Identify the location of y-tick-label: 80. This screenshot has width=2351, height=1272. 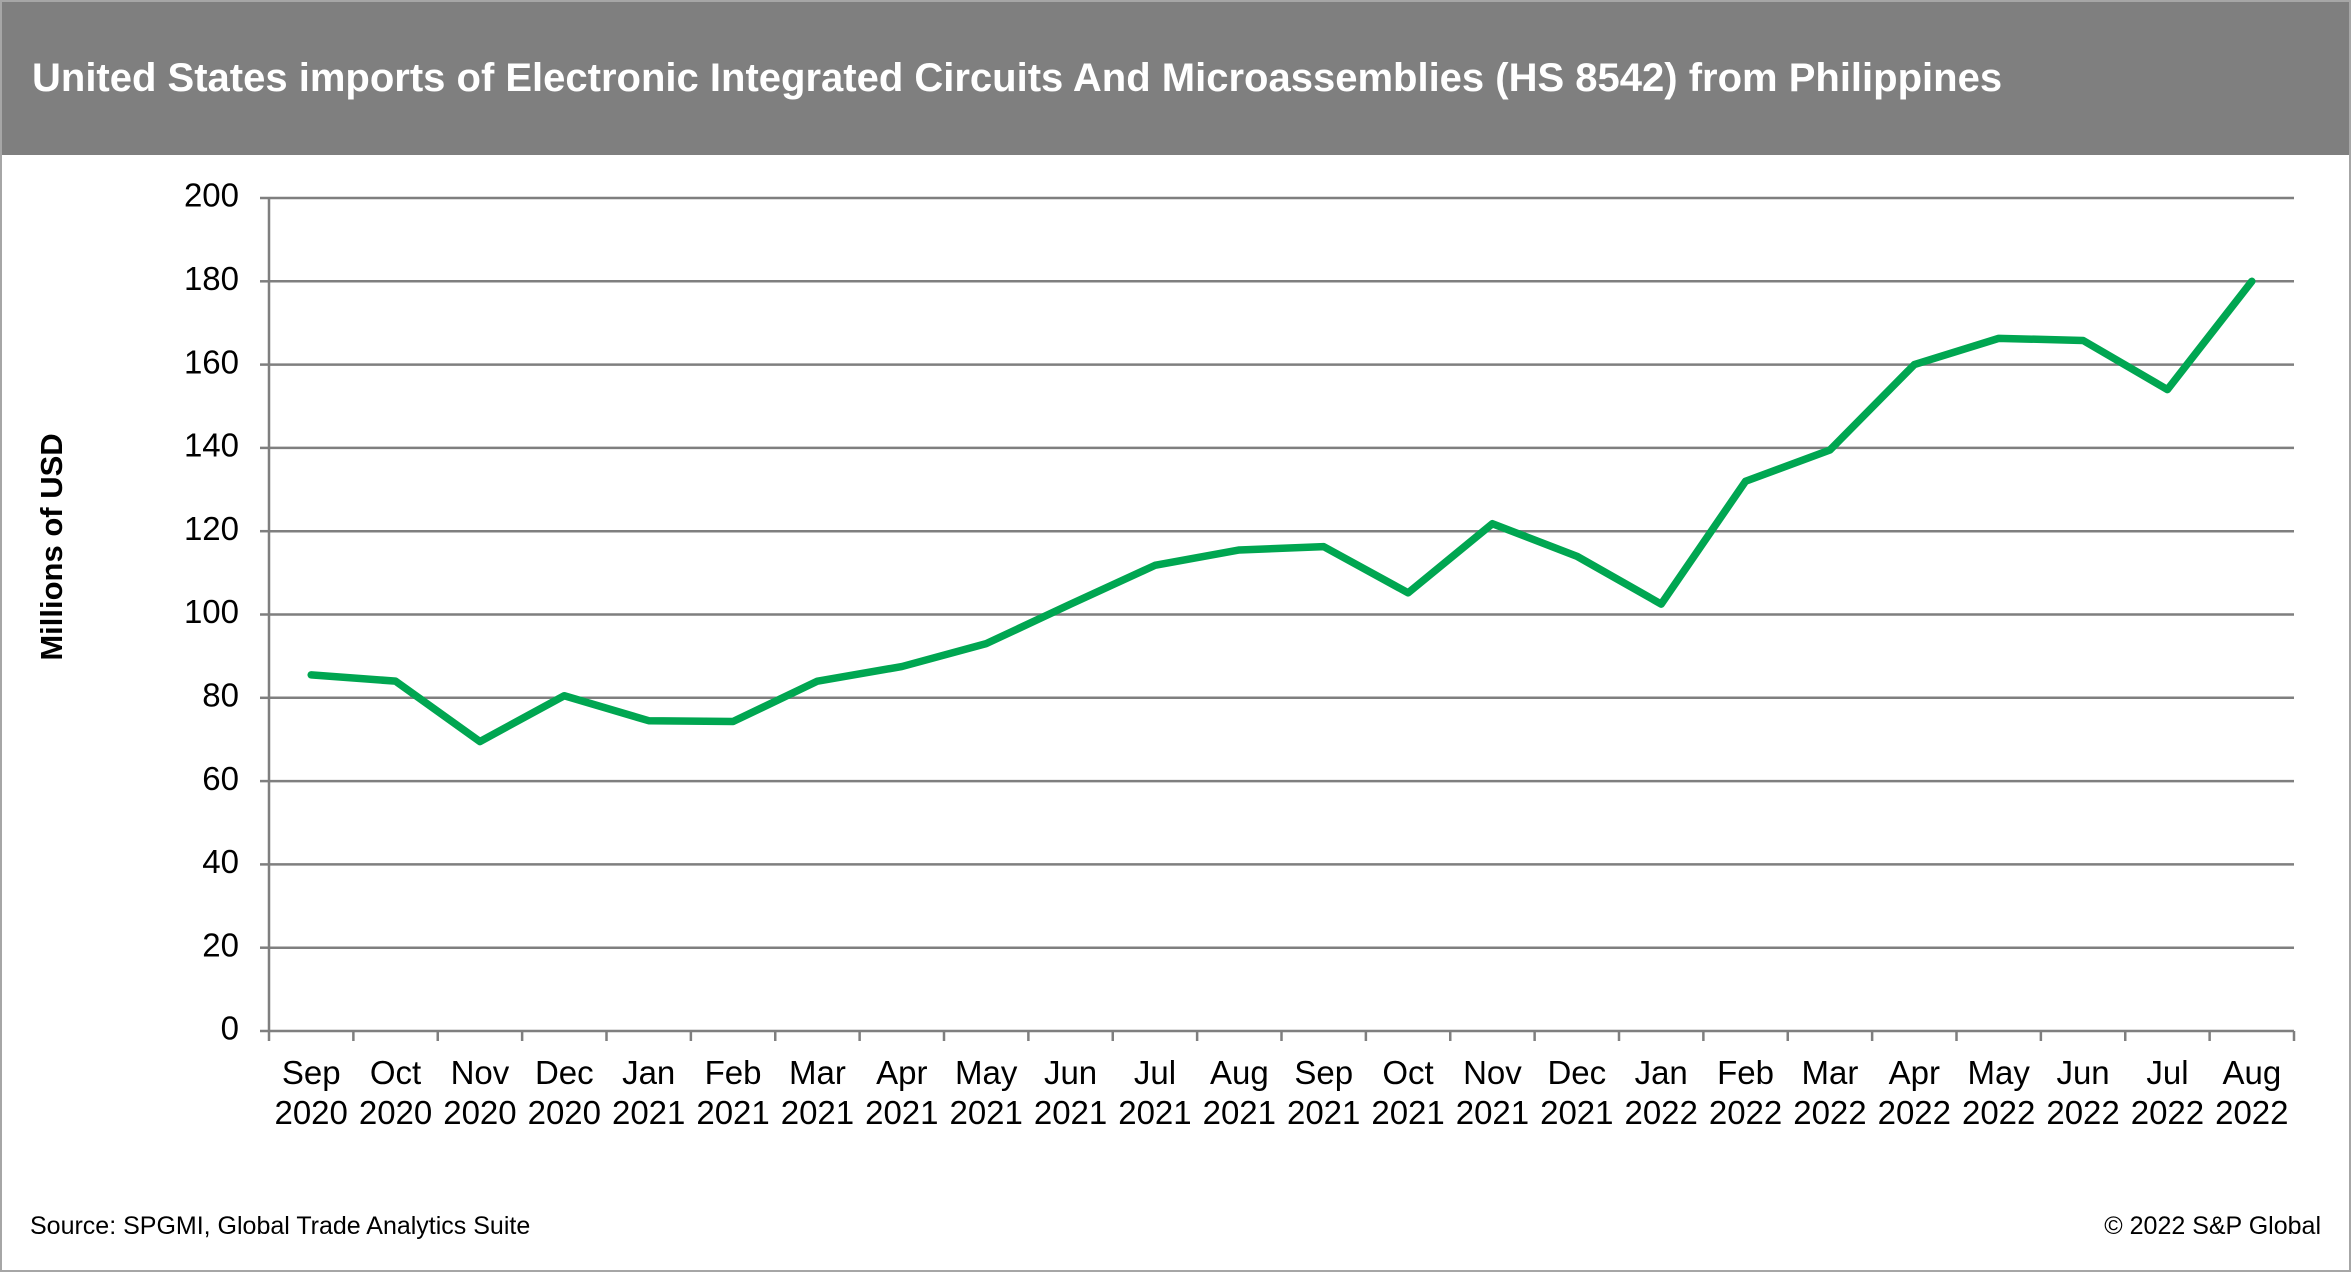
(220, 695).